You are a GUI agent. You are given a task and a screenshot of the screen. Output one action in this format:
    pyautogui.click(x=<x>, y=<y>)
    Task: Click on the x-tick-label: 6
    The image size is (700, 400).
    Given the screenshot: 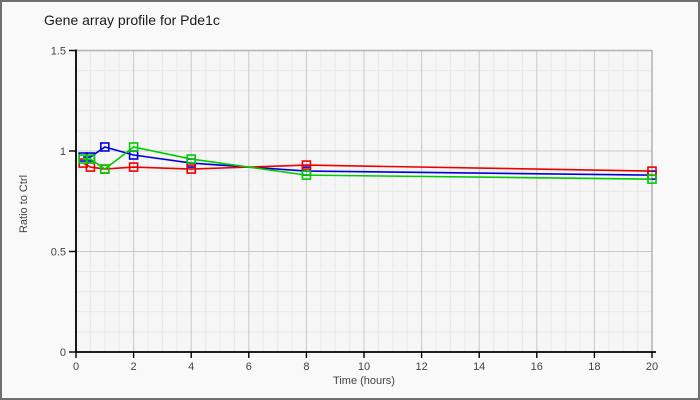 What is the action you would take?
    pyautogui.click(x=249, y=367)
    